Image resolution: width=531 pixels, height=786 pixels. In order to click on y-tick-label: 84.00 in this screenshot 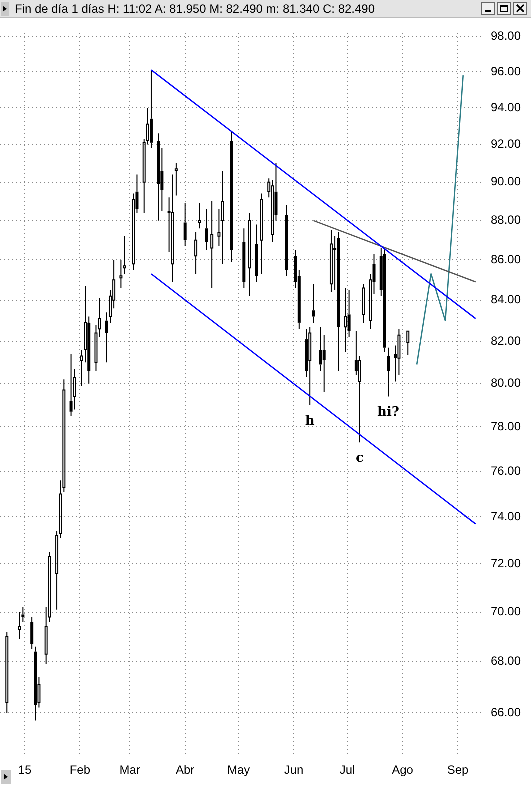, I will do `click(506, 299)`.